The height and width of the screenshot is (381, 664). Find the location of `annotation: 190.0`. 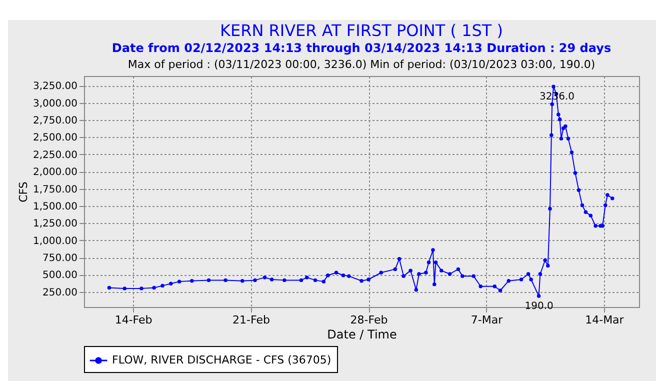

annotation: 190.0 is located at coordinates (539, 306).